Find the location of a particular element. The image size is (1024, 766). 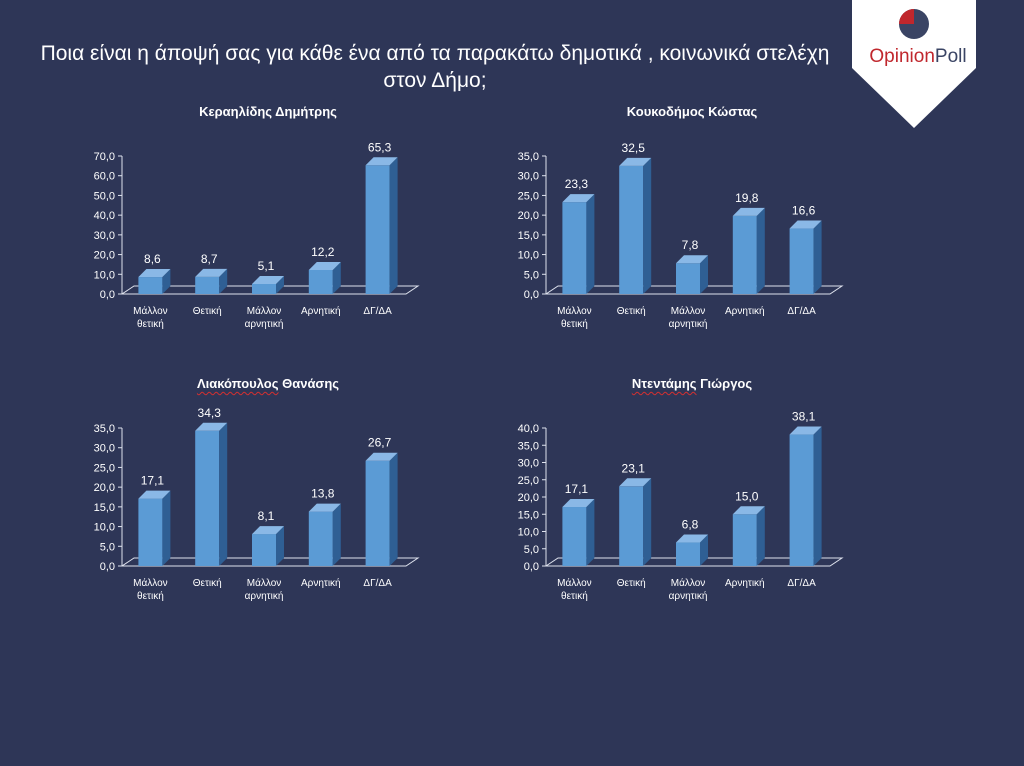

data-label: 65,3 is located at coordinates (380, 147).